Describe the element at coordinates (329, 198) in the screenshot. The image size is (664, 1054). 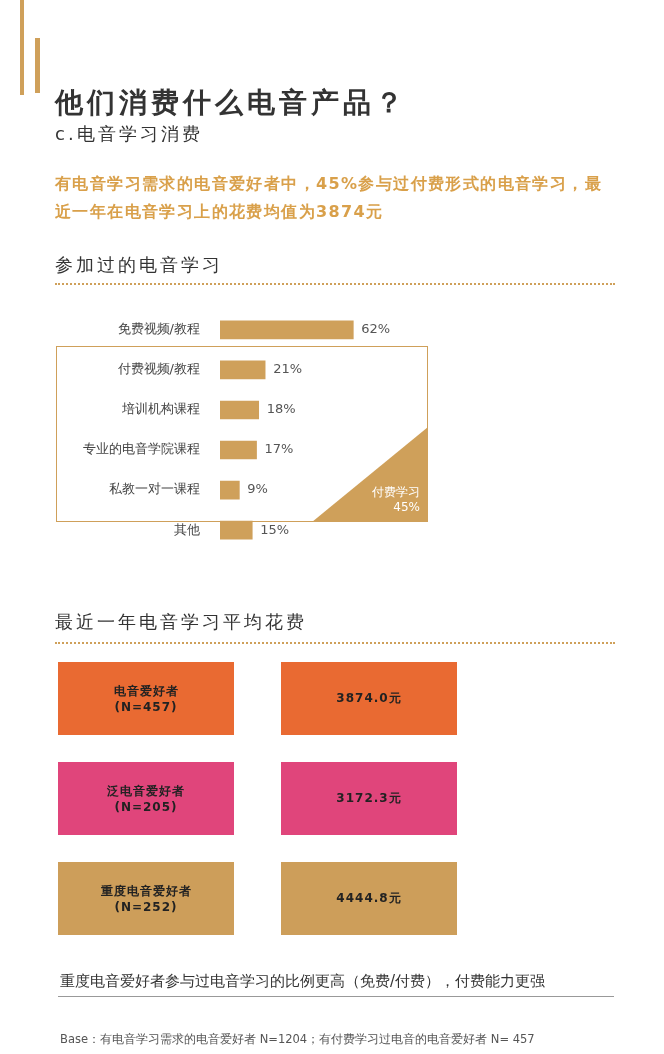
I see `text: 有电音学习需求的电音爱好者中，45%参与过付费形式的电音学习，最近一年在电音学习上的花费均值为3874元` at that location.